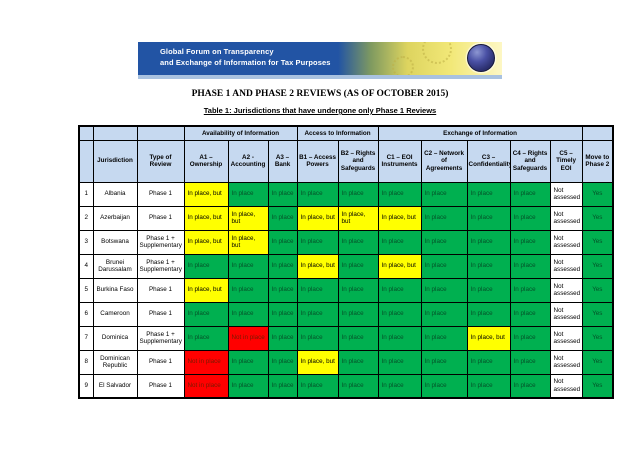 Image resolution: width=640 pixels, height=453 pixels. What do you see at coordinates (566, 161) in the screenshot?
I see `column-header-cell: C5 – Timely EOI` at bounding box center [566, 161].